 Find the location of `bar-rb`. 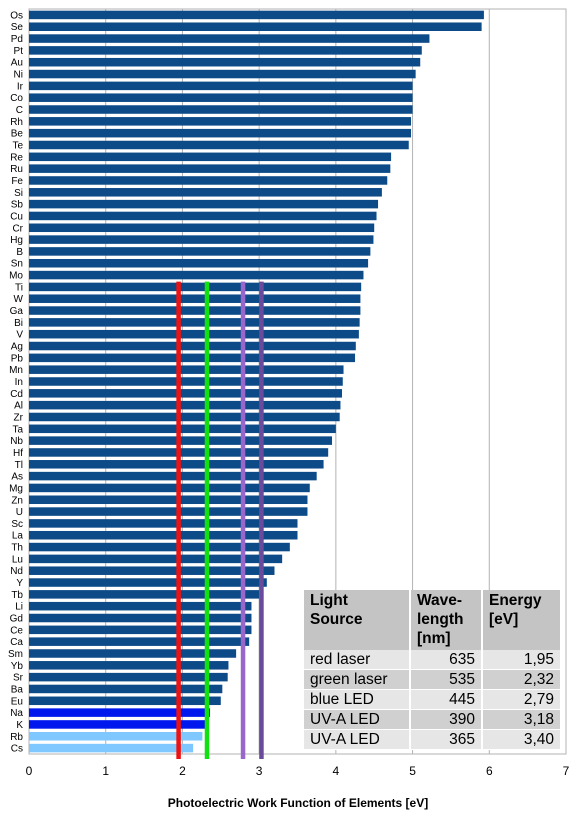

bar-rb is located at coordinates (116, 736).